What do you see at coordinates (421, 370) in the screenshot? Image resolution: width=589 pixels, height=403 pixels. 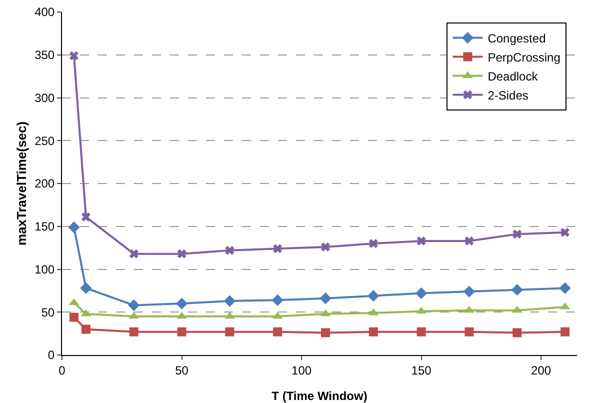 I see `x-tick-label: 150` at bounding box center [421, 370].